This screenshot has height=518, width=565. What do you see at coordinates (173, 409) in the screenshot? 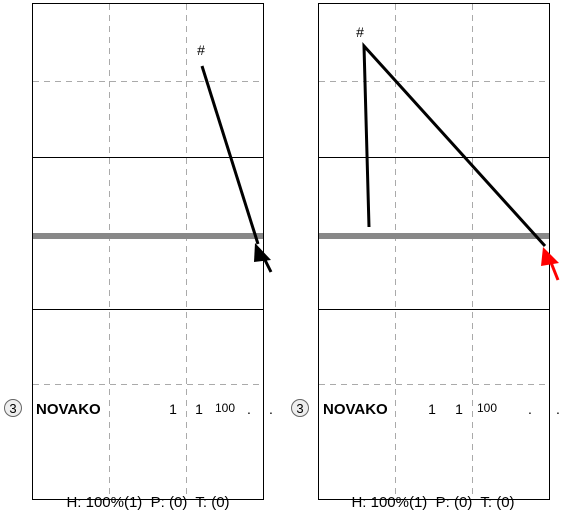
I see `left-row-col-1: 1` at bounding box center [173, 409].